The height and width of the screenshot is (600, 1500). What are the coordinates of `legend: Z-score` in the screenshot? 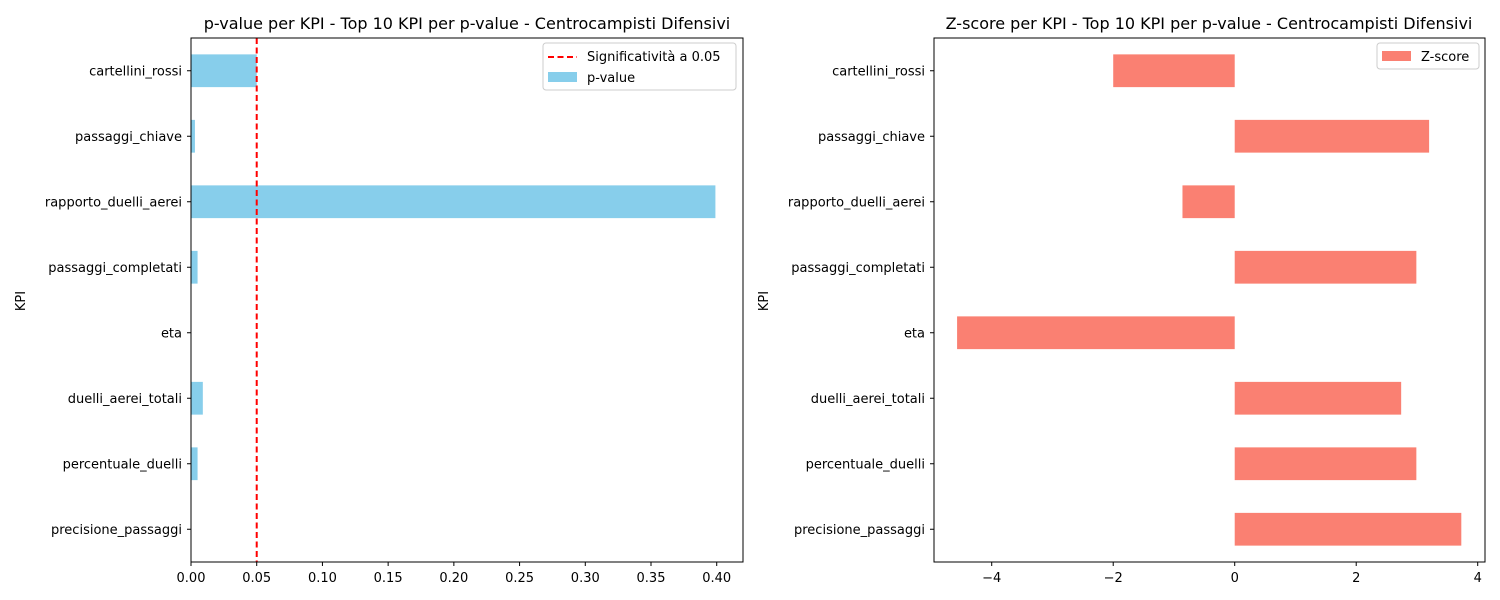 It's located at (1428, 56).